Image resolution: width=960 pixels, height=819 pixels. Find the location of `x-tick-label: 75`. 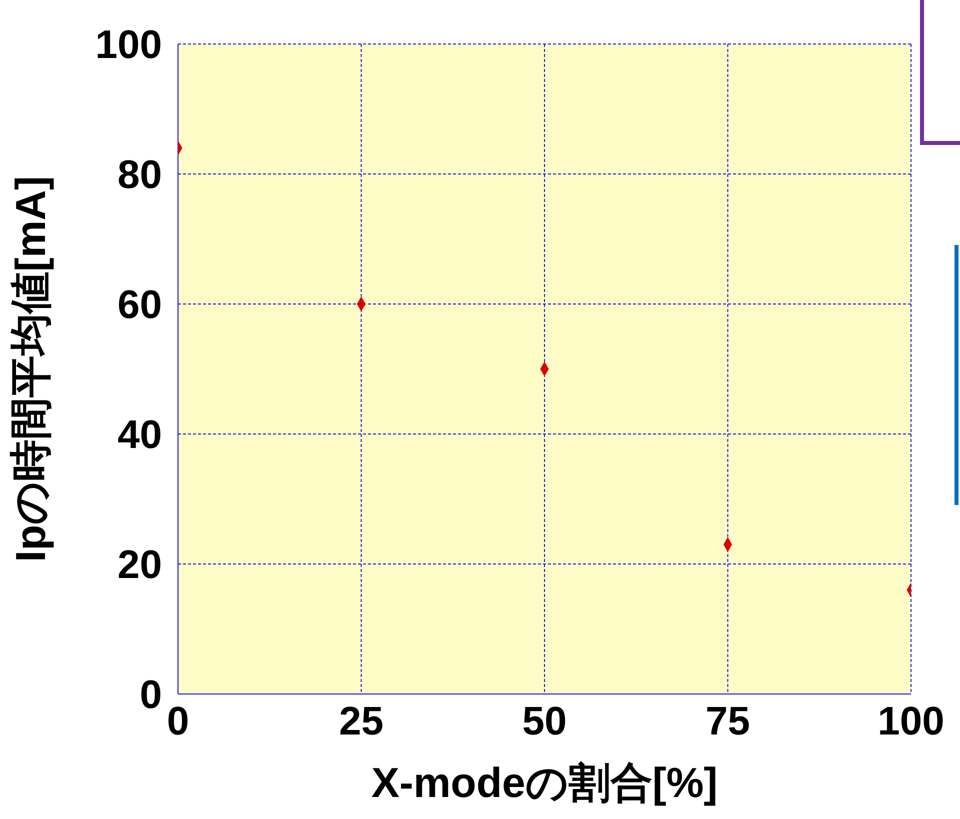

x-tick-label: 75 is located at coordinates (728, 721).